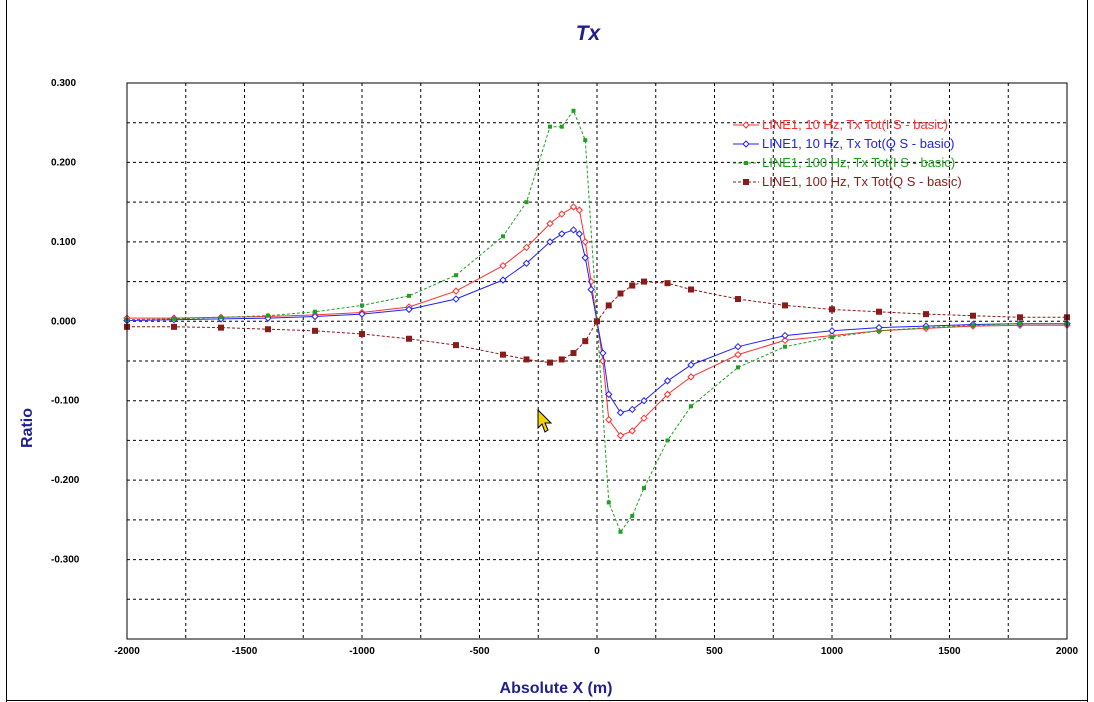  Describe the element at coordinates (362, 651) in the screenshot. I see `x-tick-label: -1000` at that location.